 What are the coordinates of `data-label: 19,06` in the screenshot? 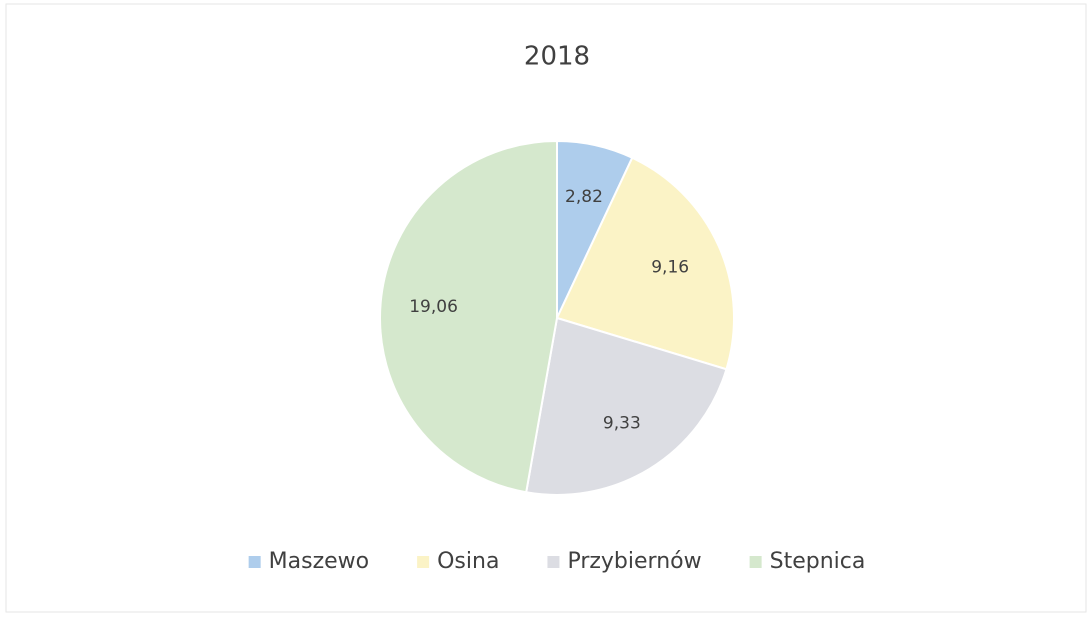 It's located at (433, 307).